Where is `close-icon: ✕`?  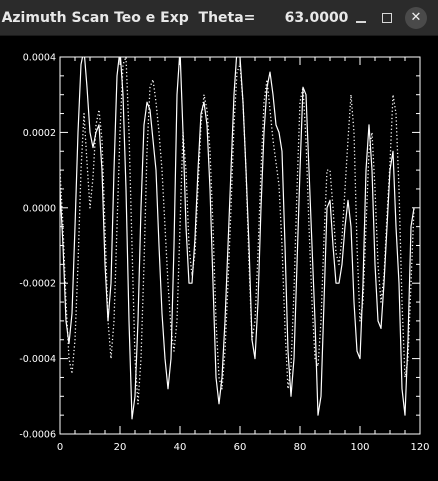
close-icon: ✕ is located at coordinates (416, 17).